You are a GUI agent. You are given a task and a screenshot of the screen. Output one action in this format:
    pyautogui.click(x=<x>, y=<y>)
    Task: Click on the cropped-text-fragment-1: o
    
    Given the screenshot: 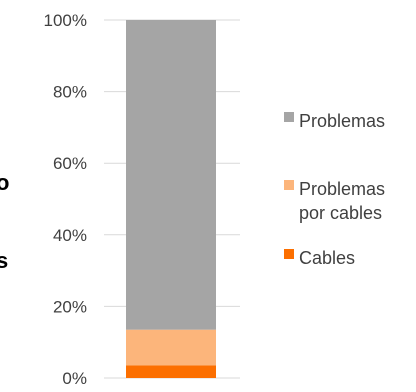 What is the action you would take?
    pyautogui.click(x=4, y=182)
    